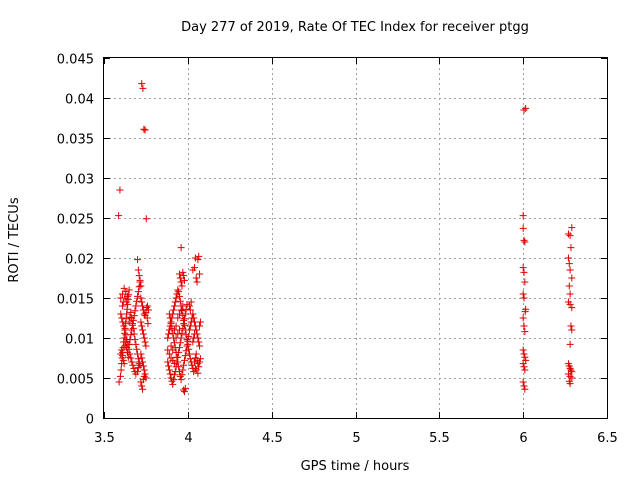 The image size is (640, 480). Describe the element at coordinates (79, 260) in the screenshot. I see `y-tick-label: 0.02` at that location.